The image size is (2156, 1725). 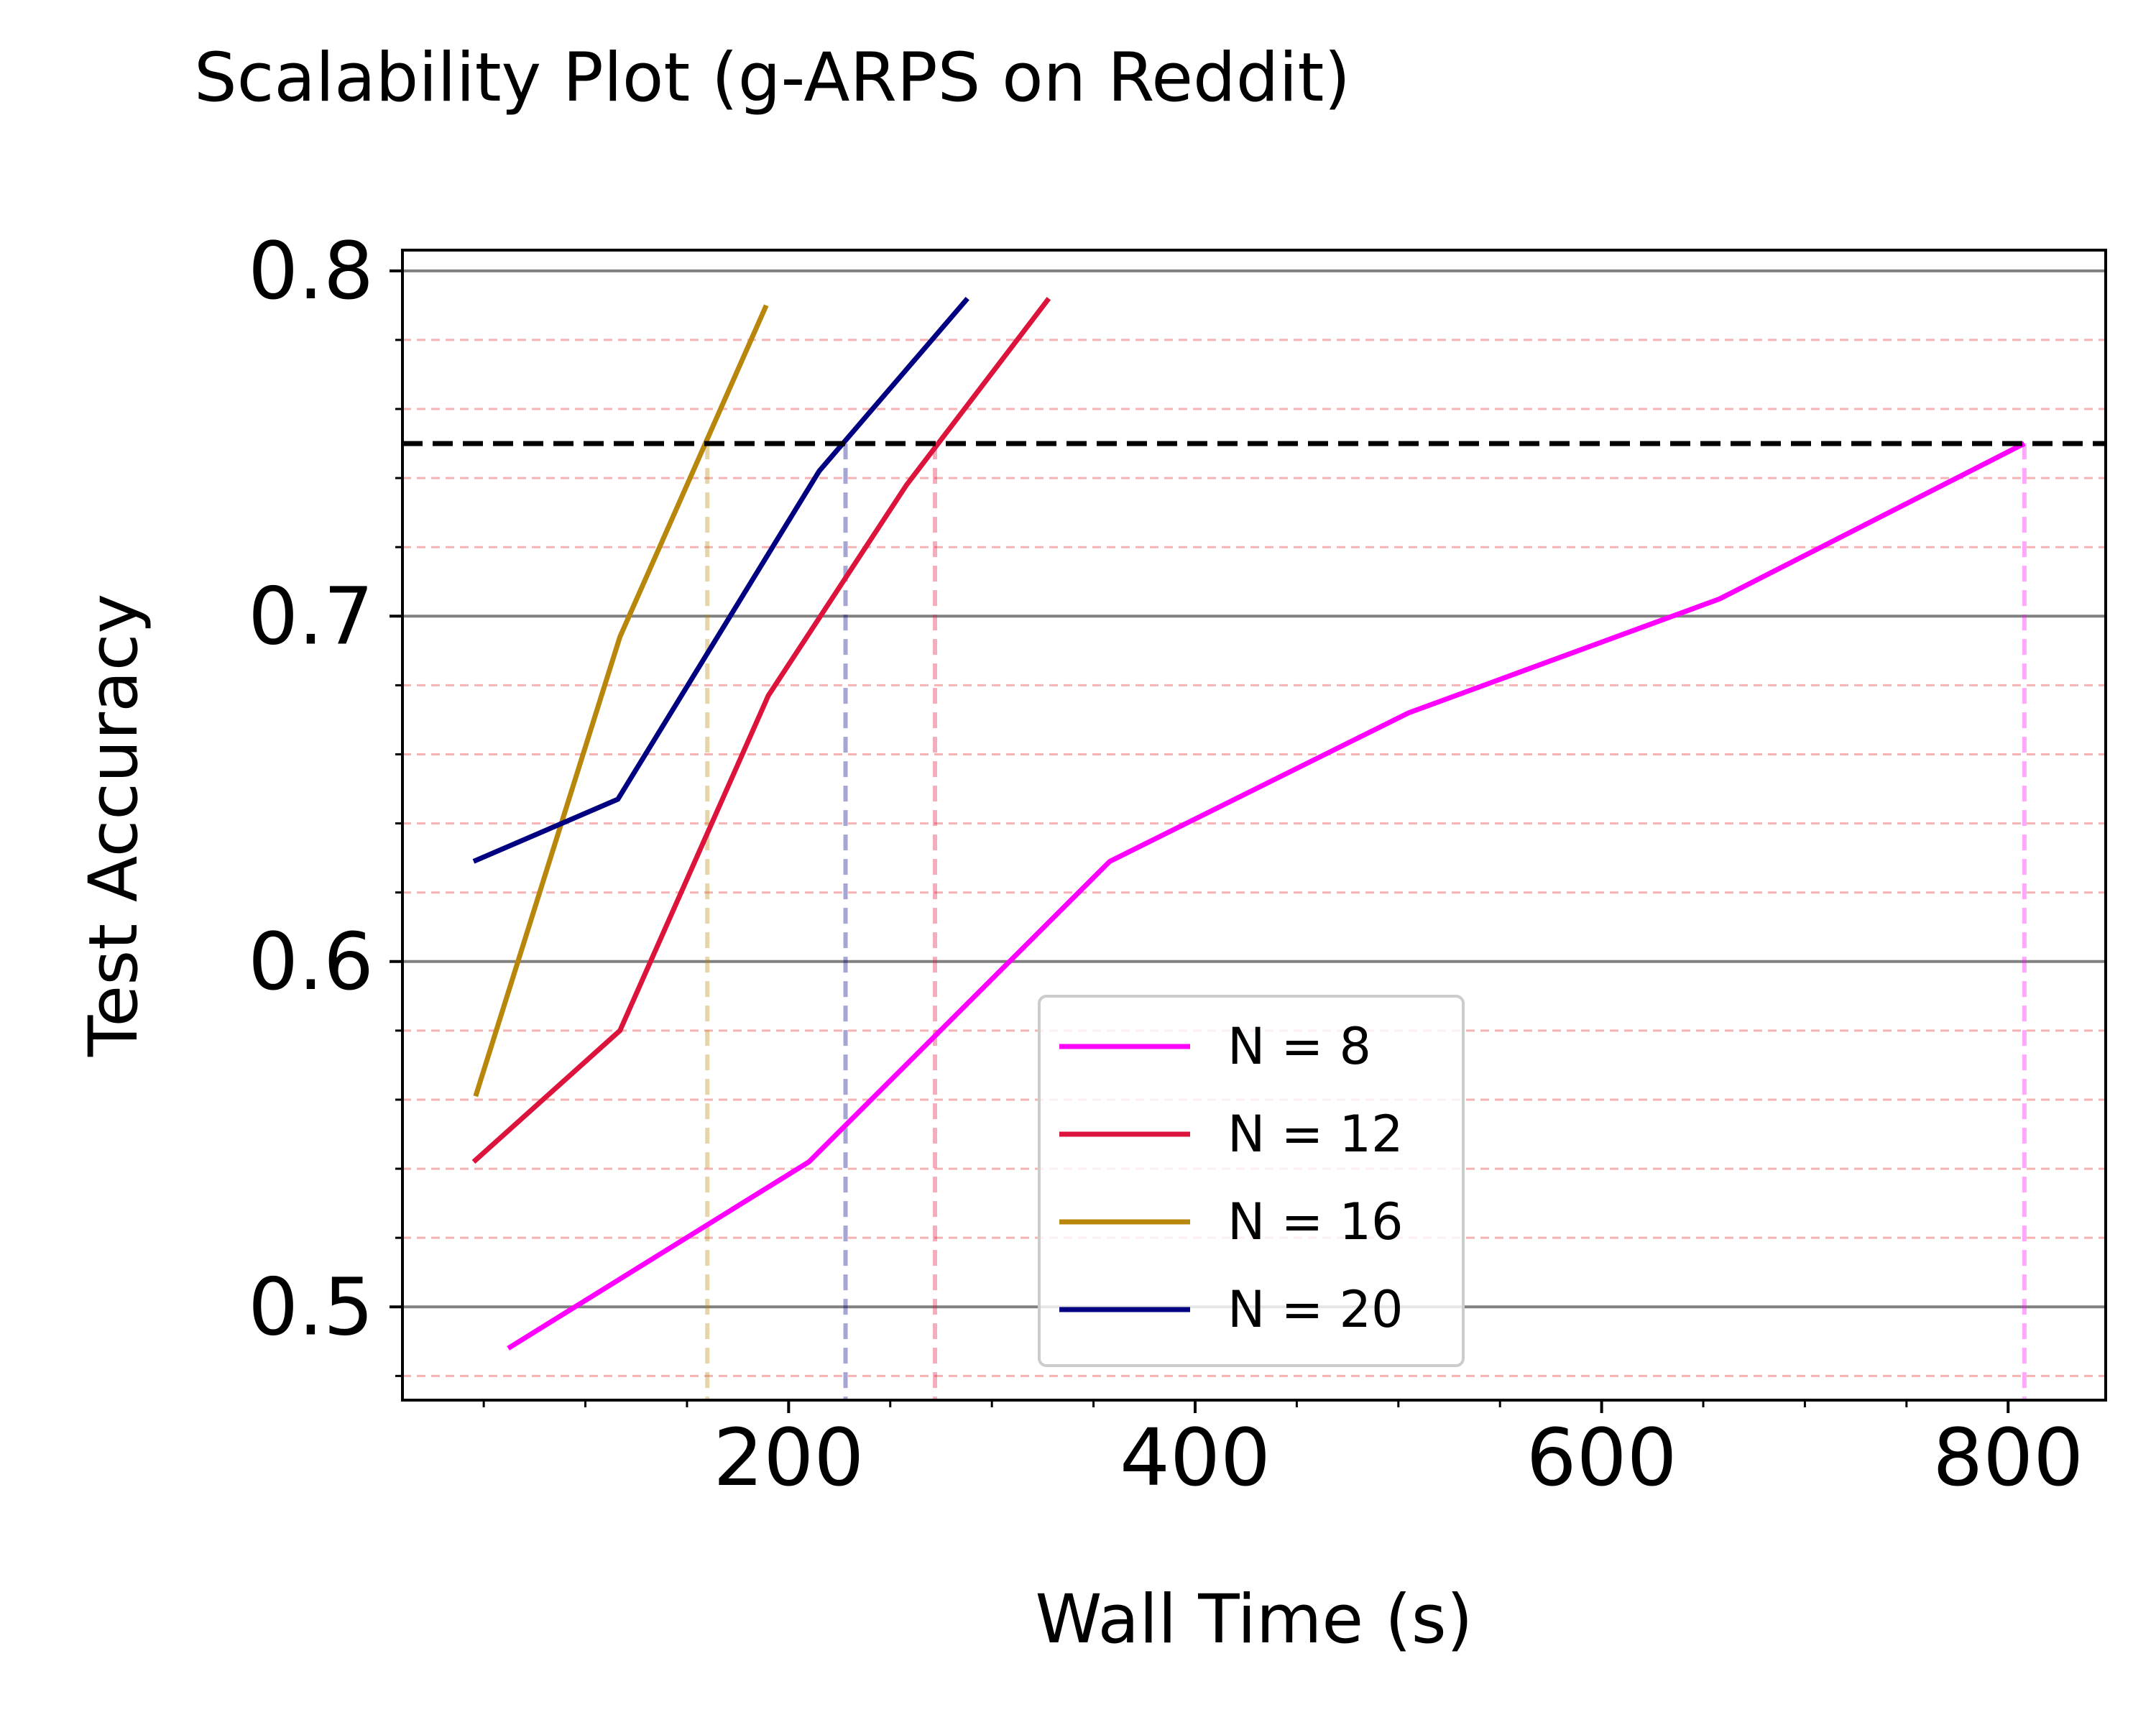 I want to click on x-tick-label: 600, so click(x=1601, y=1458).